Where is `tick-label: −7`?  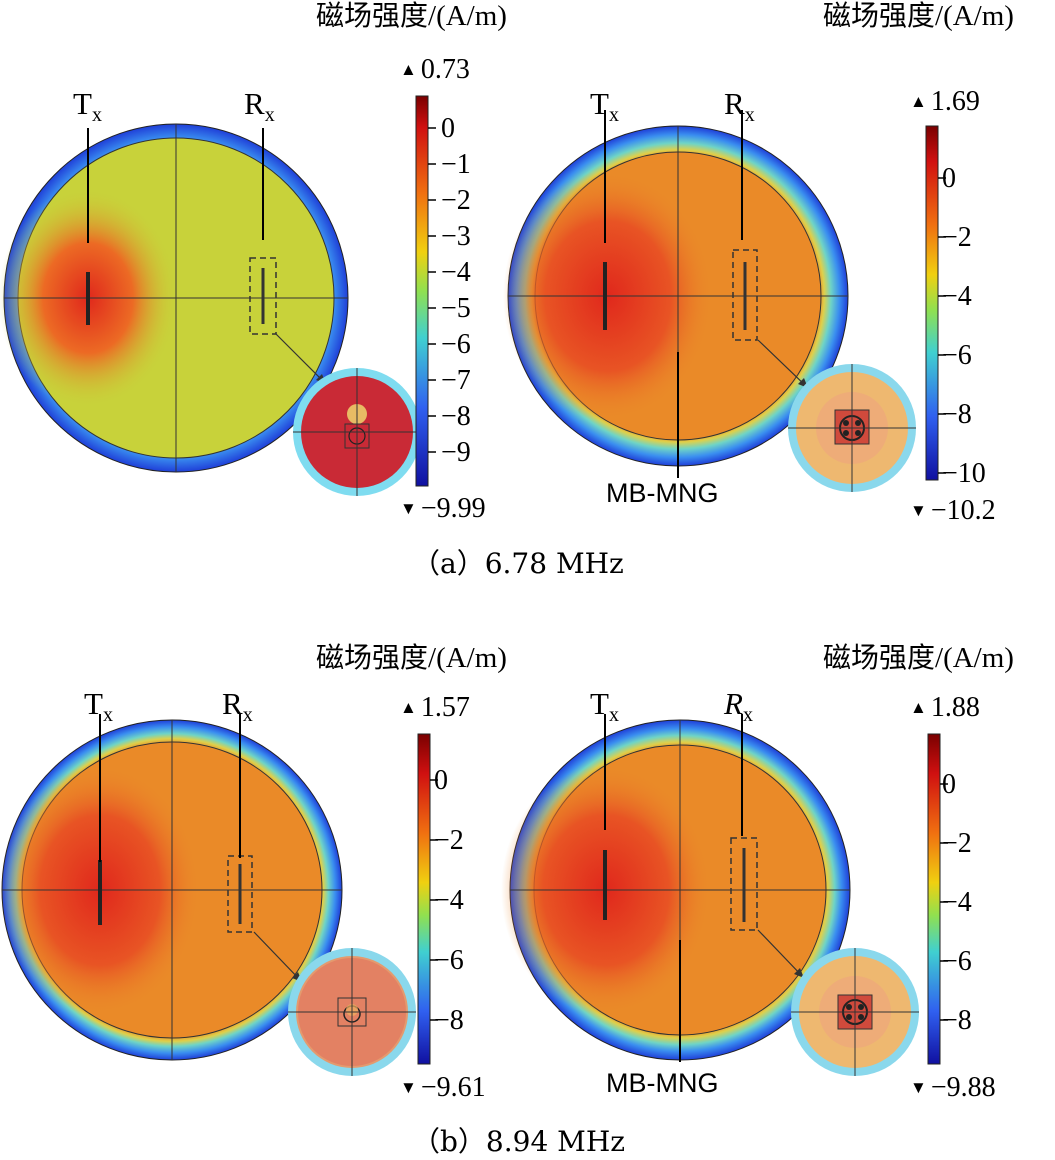
tick-label: −7 is located at coordinates (456, 380).